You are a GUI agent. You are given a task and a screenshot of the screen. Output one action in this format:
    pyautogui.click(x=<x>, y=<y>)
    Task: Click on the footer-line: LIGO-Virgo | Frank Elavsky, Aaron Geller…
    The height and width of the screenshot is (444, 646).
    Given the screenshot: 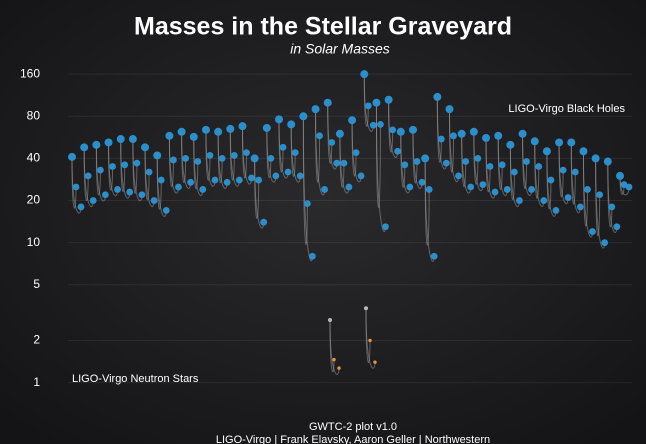 What is the action you would take?
    pyautogui.click(x=353, y=439)
    